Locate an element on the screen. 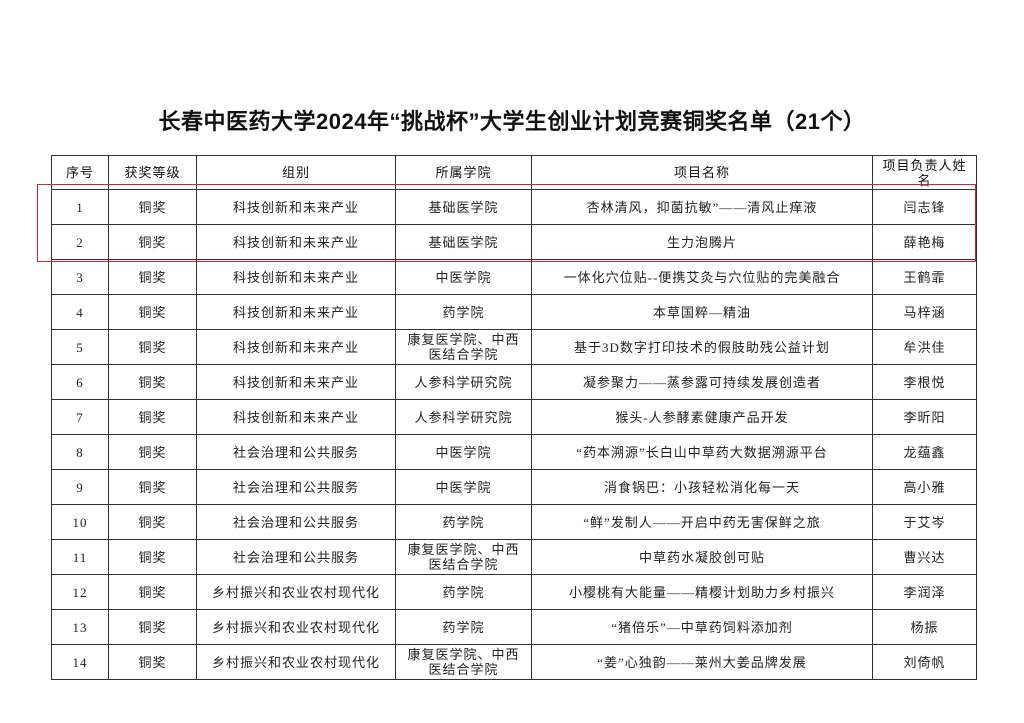  leader-name: 马梓涵 is located at coordinates (924, 312).